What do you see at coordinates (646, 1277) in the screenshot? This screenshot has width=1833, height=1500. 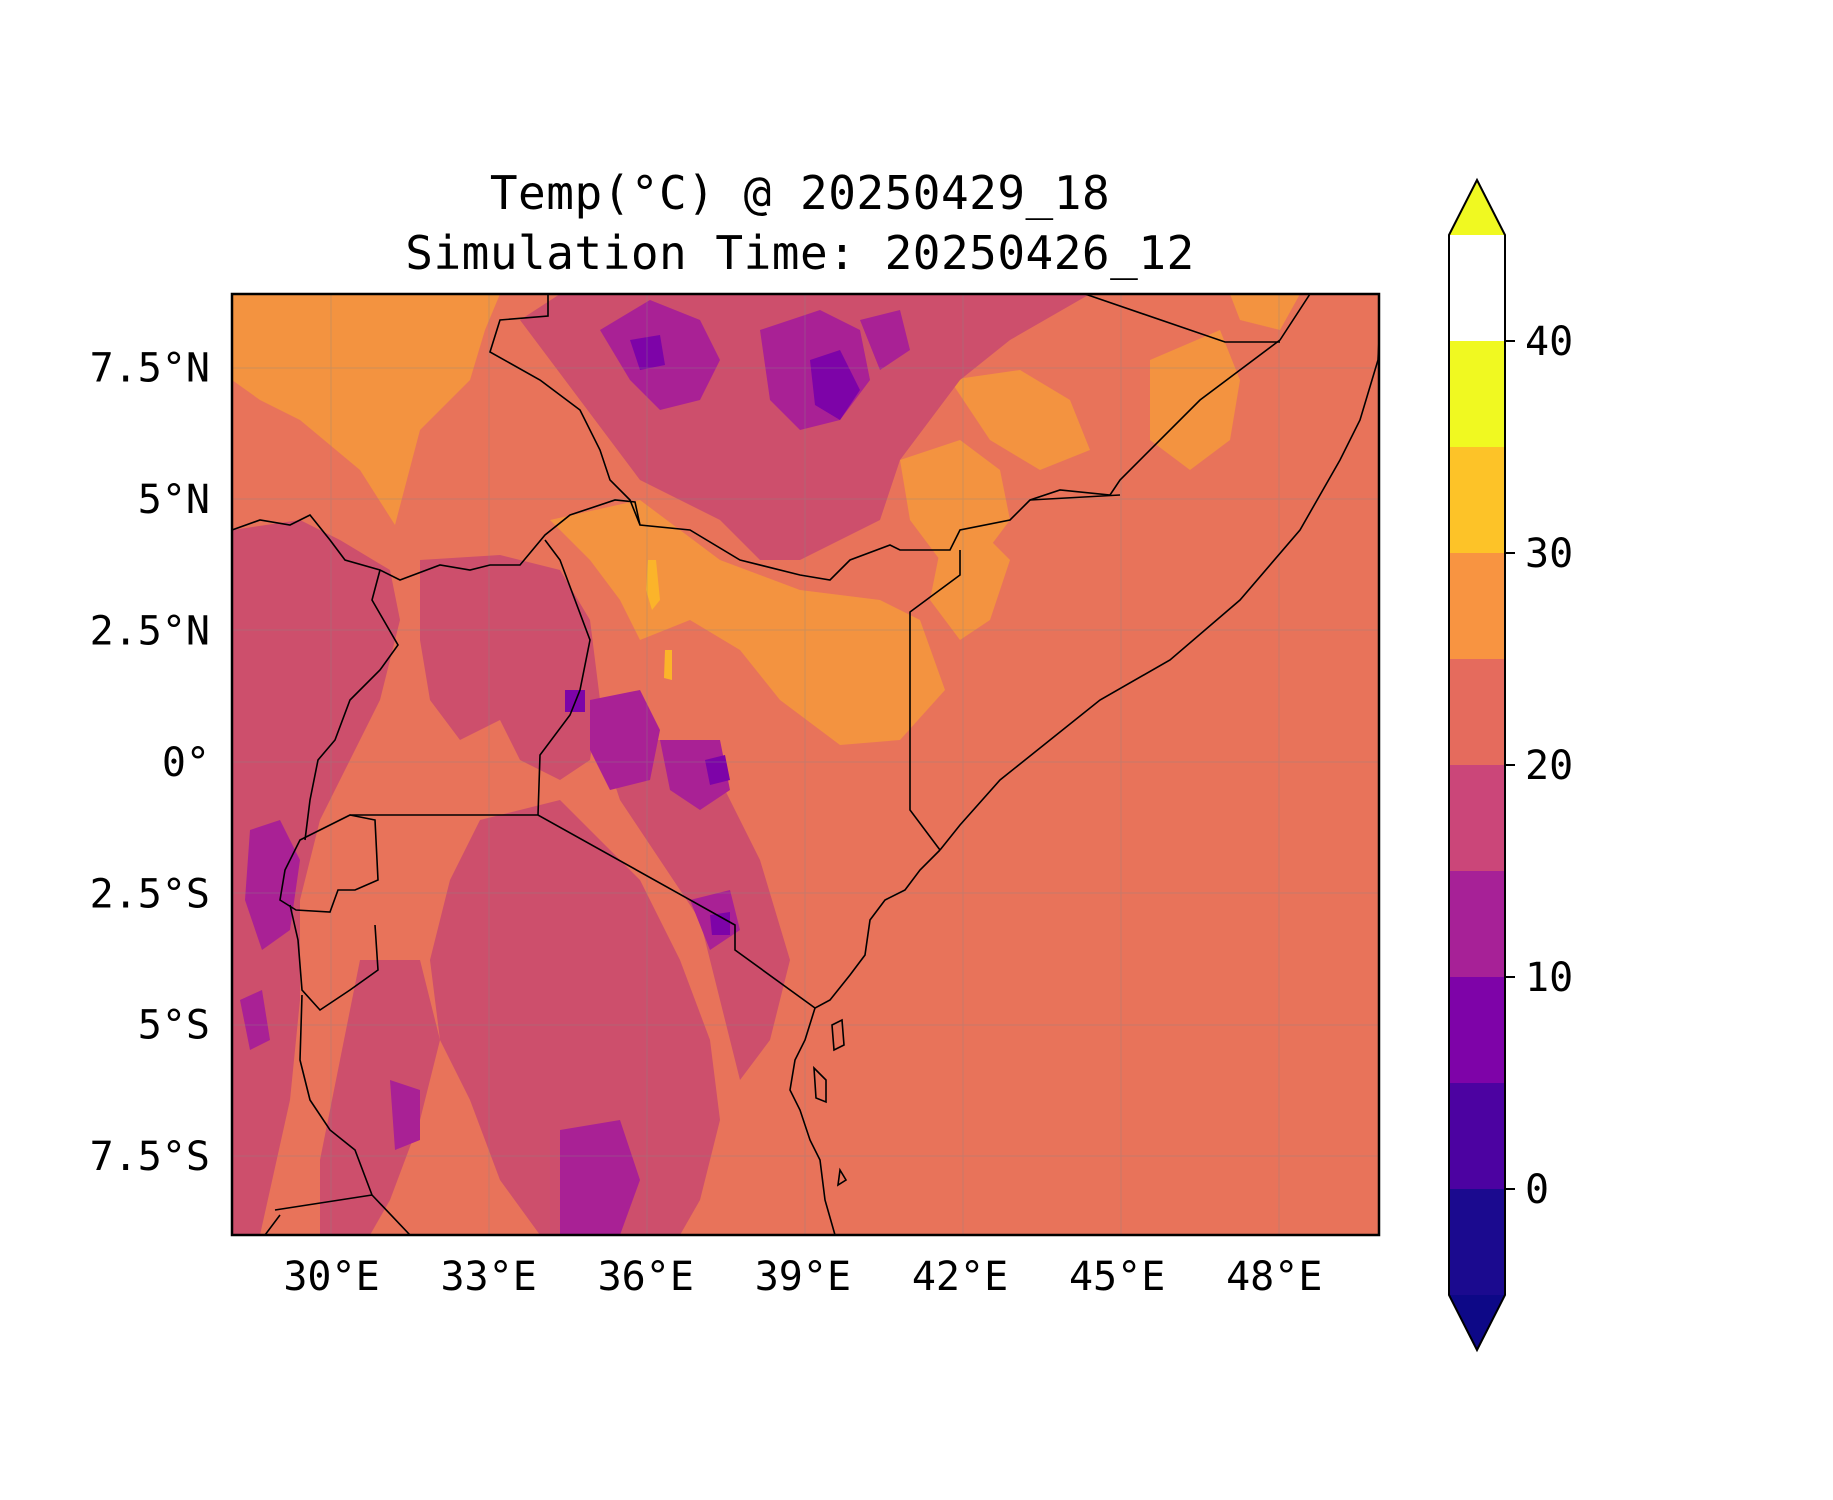 I see `x-tick-label: 36°E` at bounding box center [646, 1277].